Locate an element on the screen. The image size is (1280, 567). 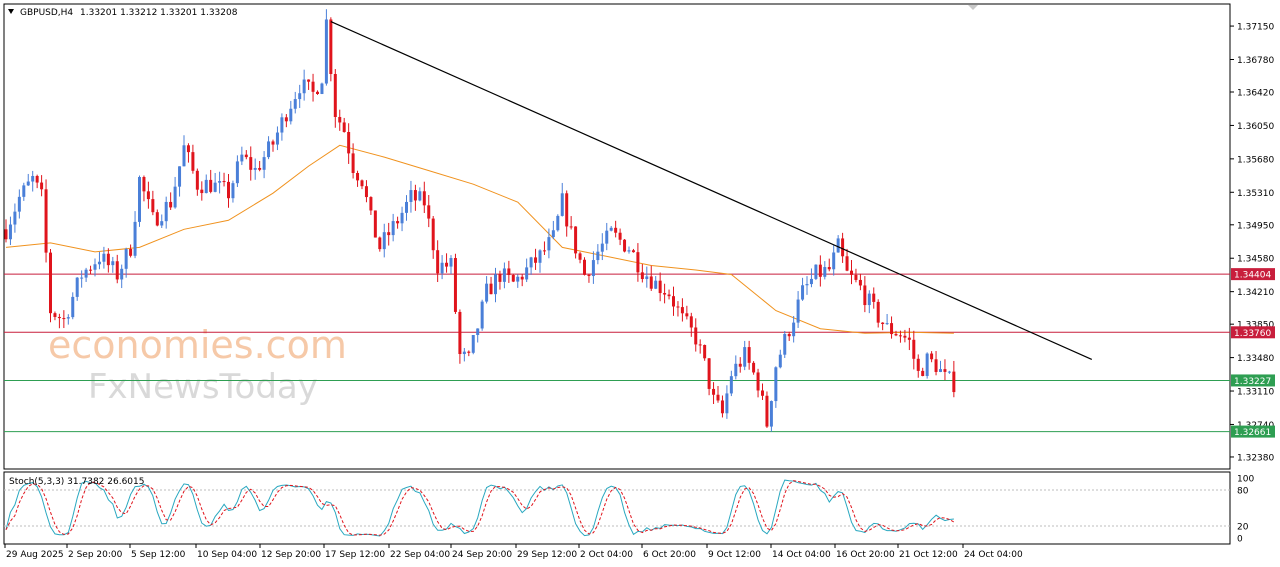
stoch-signal-line is located at coordinates (480, 508).